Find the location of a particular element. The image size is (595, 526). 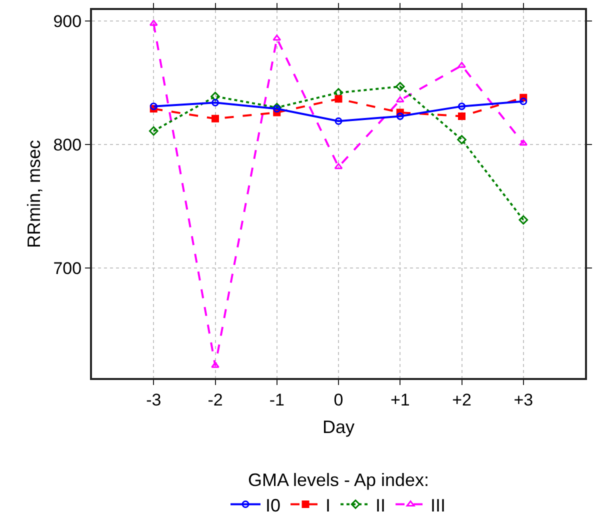

x-tick-label: -2 is located at coordinates (215, 400).